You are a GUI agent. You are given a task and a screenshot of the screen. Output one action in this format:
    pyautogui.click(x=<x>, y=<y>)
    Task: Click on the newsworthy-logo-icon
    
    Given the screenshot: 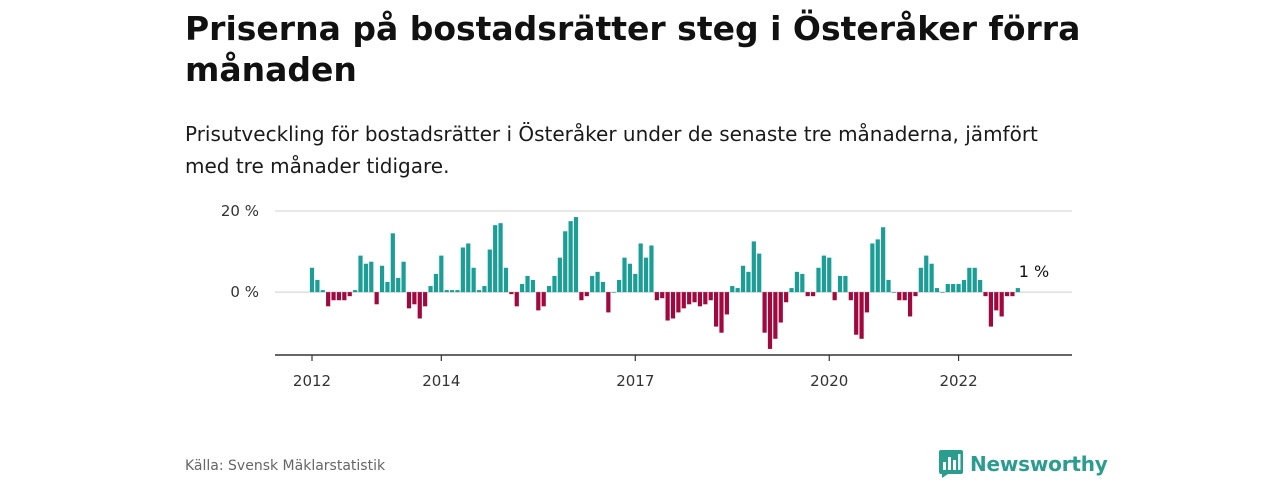 What is the action you would take?
    pyautogui.click(x=951, y=464)
    